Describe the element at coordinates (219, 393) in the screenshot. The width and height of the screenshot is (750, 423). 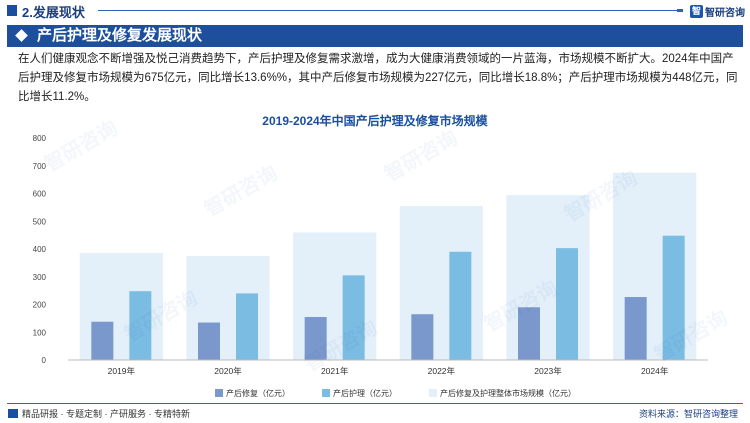
I see `legend-swatch-repair` at that location.